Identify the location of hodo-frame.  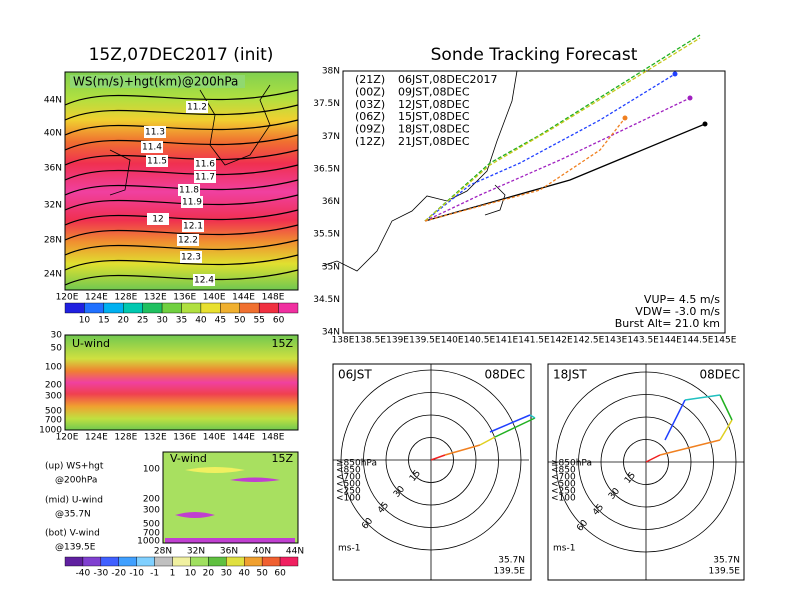
(432, 472).